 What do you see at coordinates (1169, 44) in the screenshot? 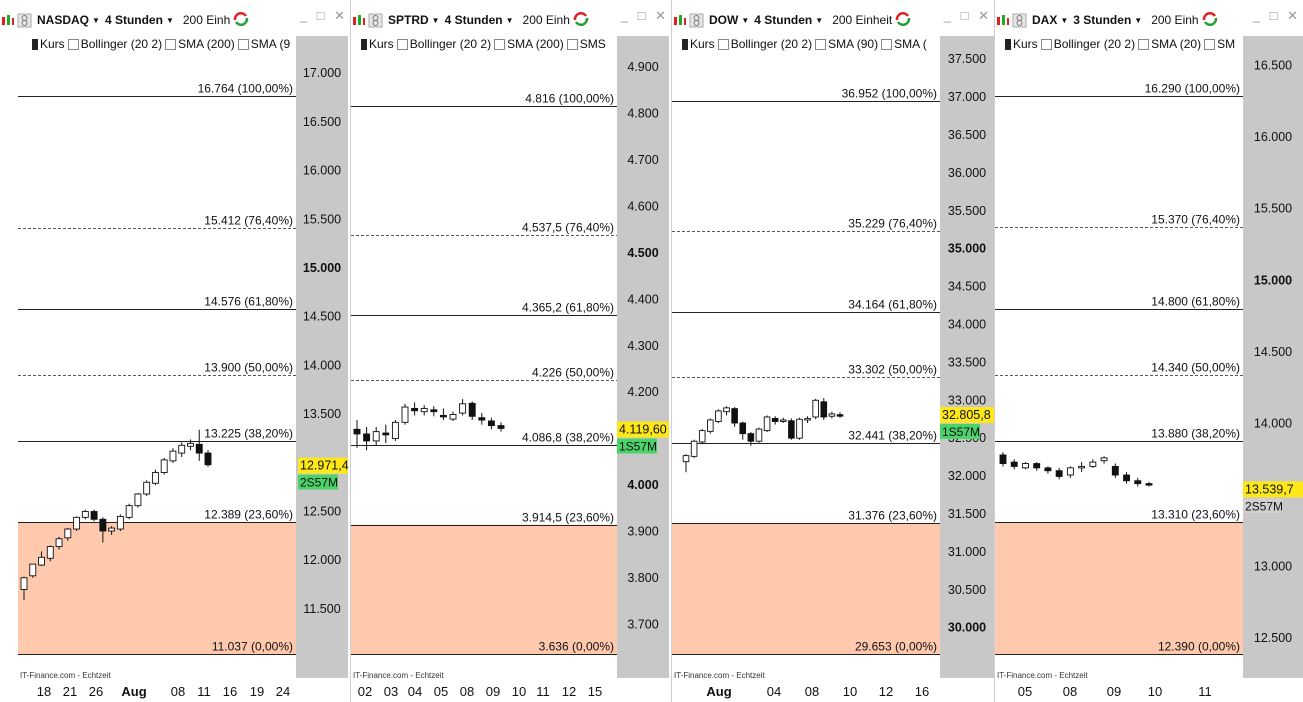
I see `indicator-toggle: SMA (20)` at bounding box center [1169, 44].